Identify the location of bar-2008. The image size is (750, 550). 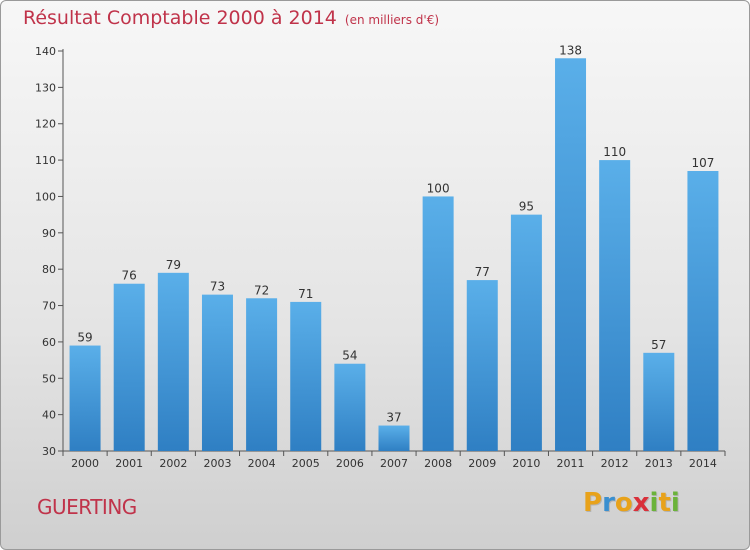
(438, 323).